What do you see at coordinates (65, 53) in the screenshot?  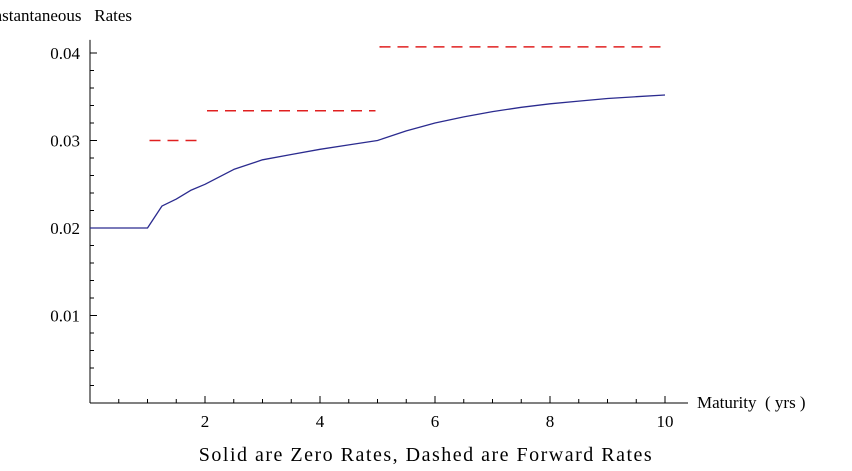 I see `y-tick-label: 0.04` at bounding box center [65, 53].